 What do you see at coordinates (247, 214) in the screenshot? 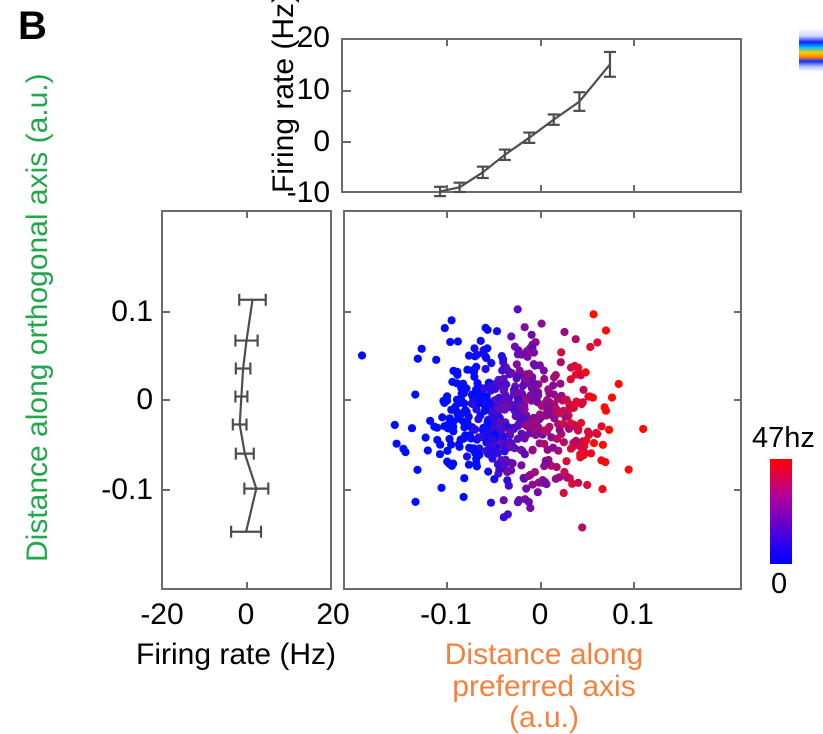
I see `left-panel-xtick-mark-0-top` at bounding box center [247, 214].